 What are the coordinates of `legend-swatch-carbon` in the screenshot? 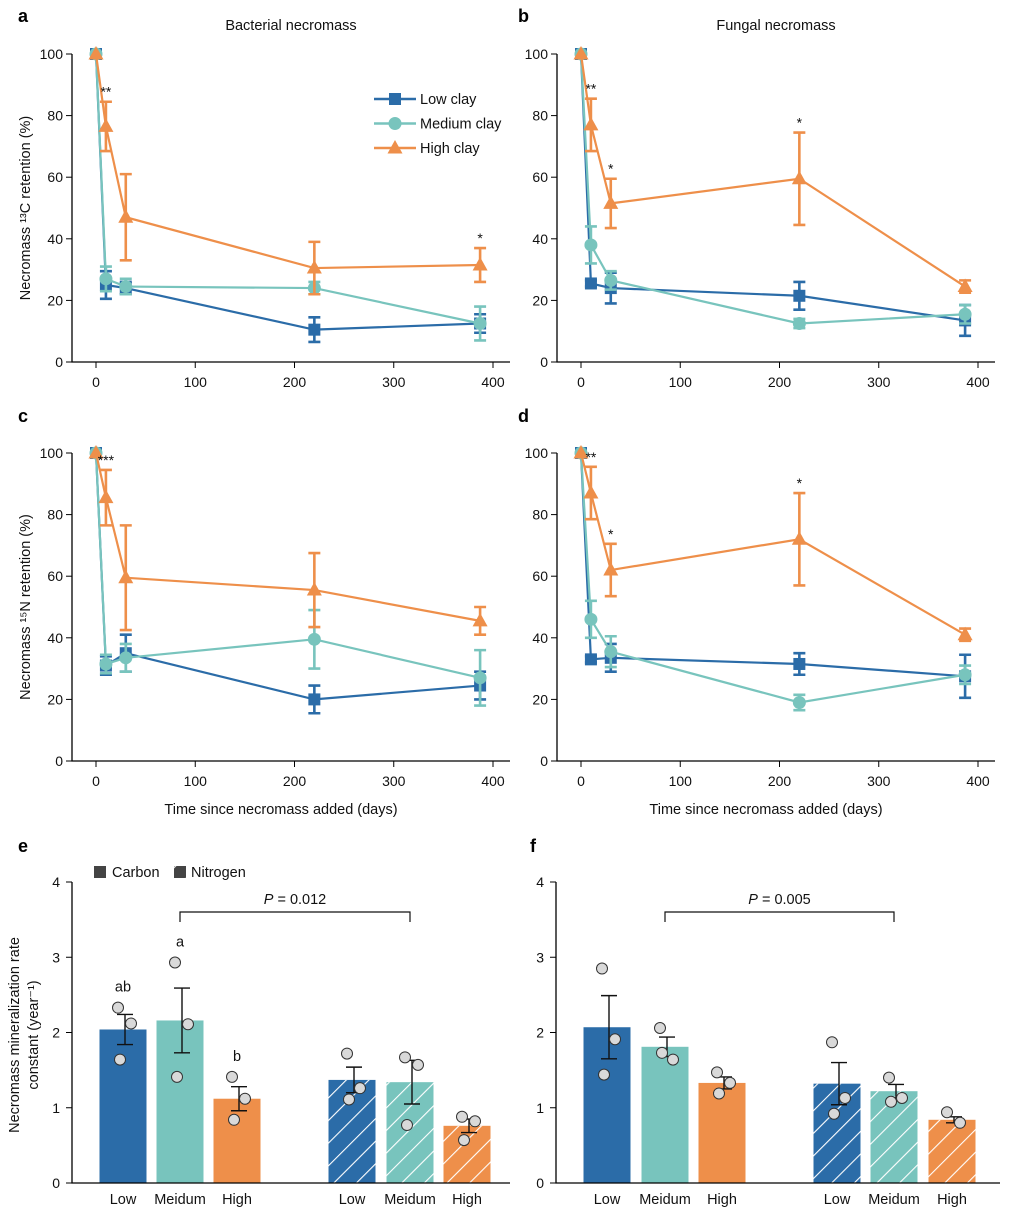 It's located at (100, 872).